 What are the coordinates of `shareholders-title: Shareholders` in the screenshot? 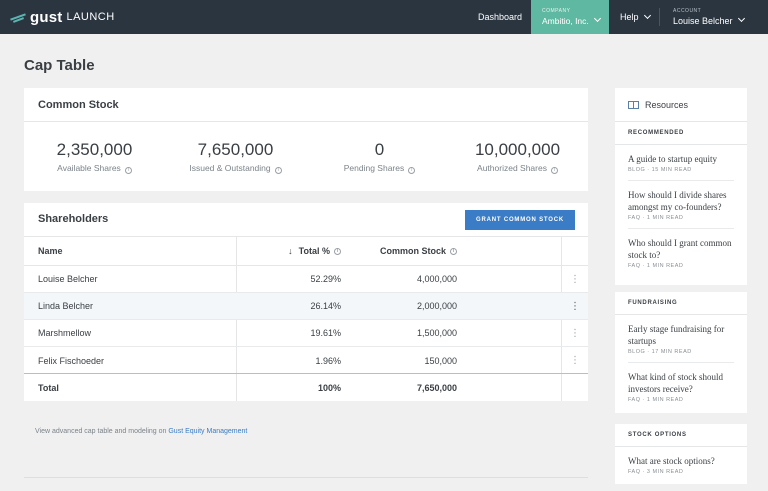 It's located at (73, 219).